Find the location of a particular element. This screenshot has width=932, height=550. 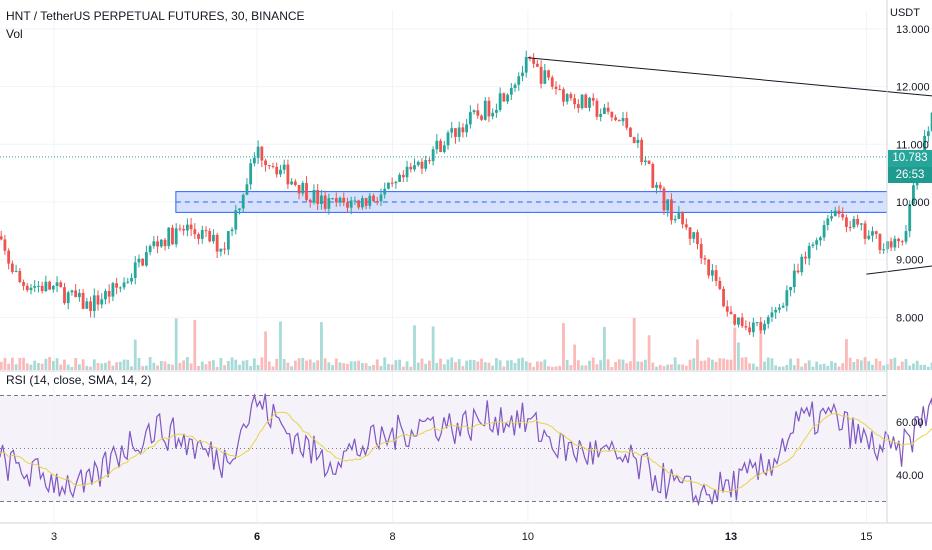

time-tick-label: 6 is located at coordinates (257, 537).